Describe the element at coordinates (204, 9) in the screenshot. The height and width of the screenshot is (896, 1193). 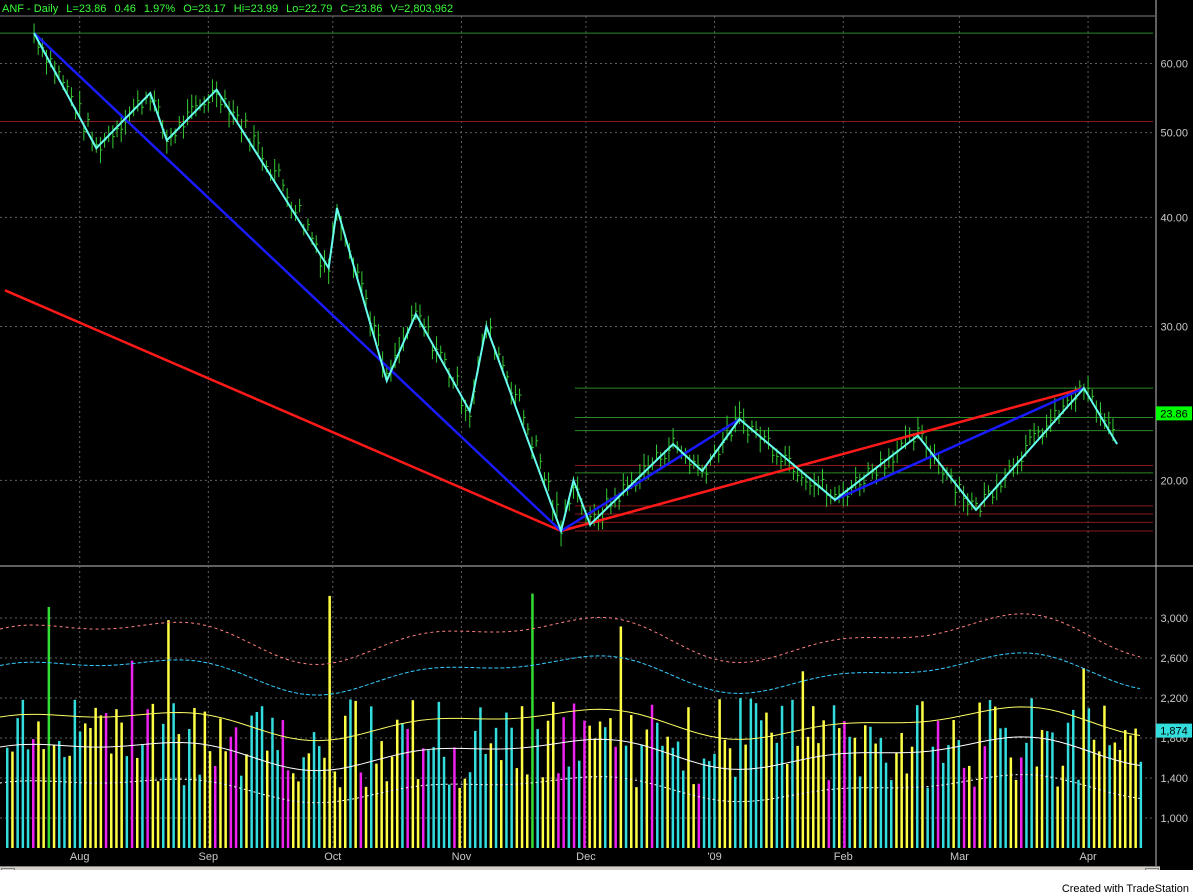
I see `header-open: O=23.17` at that location.